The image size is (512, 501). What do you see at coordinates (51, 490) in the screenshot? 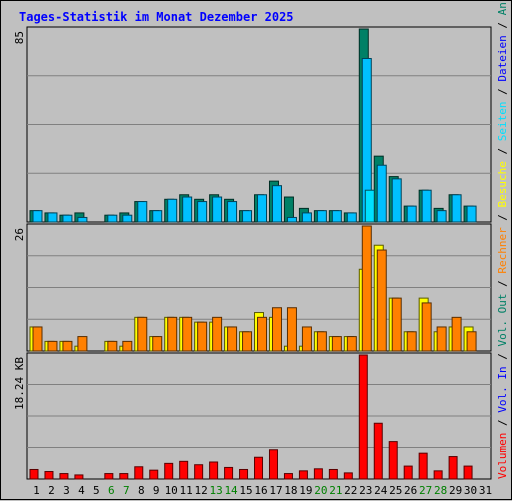
I see `day-label-2: 2` at bounding box center [51, 490].